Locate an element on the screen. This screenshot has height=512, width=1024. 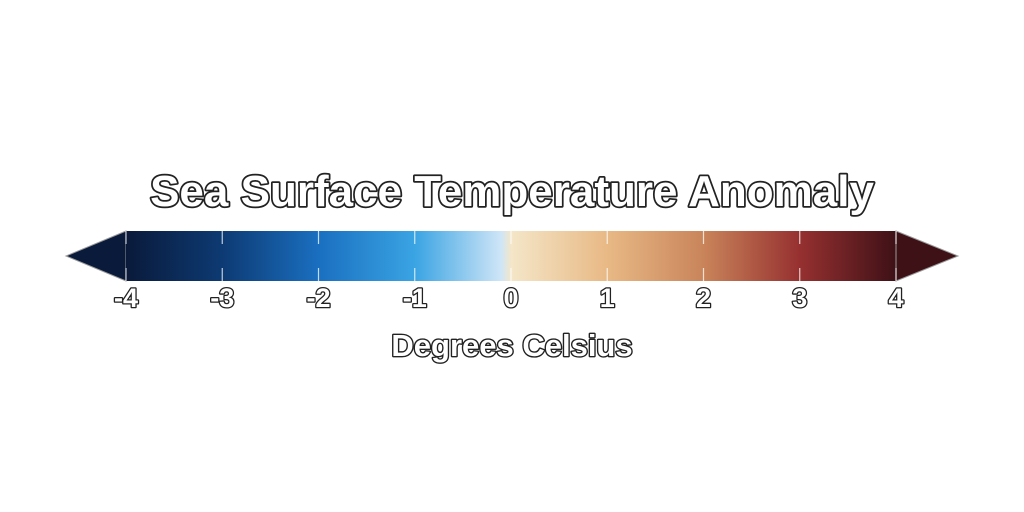
tick-label: 4 is located at coordinates (895, 298).